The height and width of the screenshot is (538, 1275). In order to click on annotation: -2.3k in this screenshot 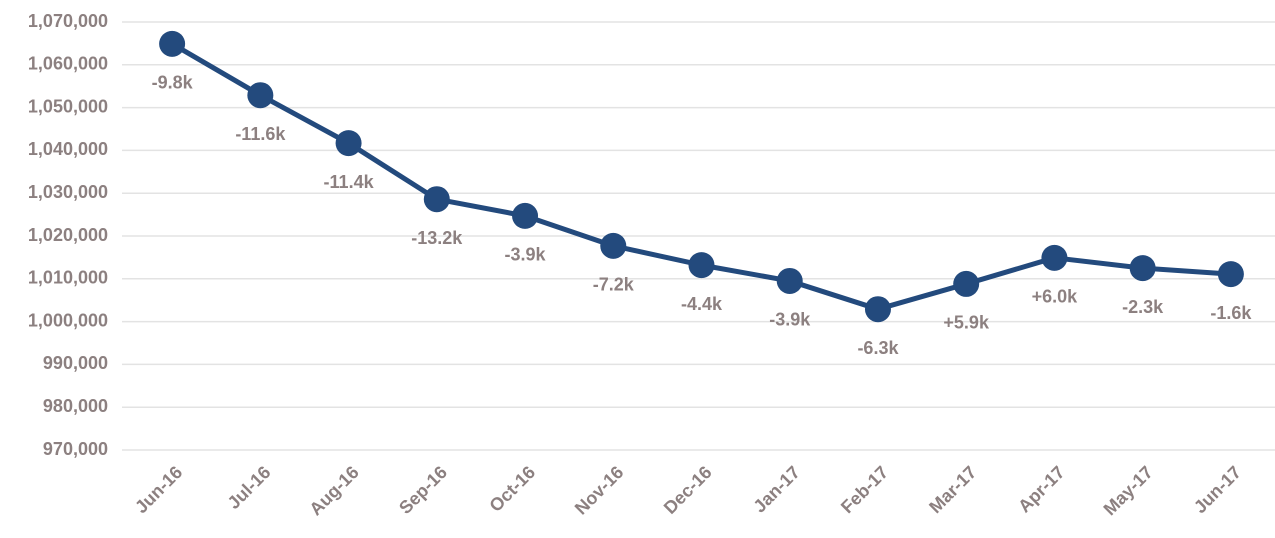, I will do `click(1143, 307)`.